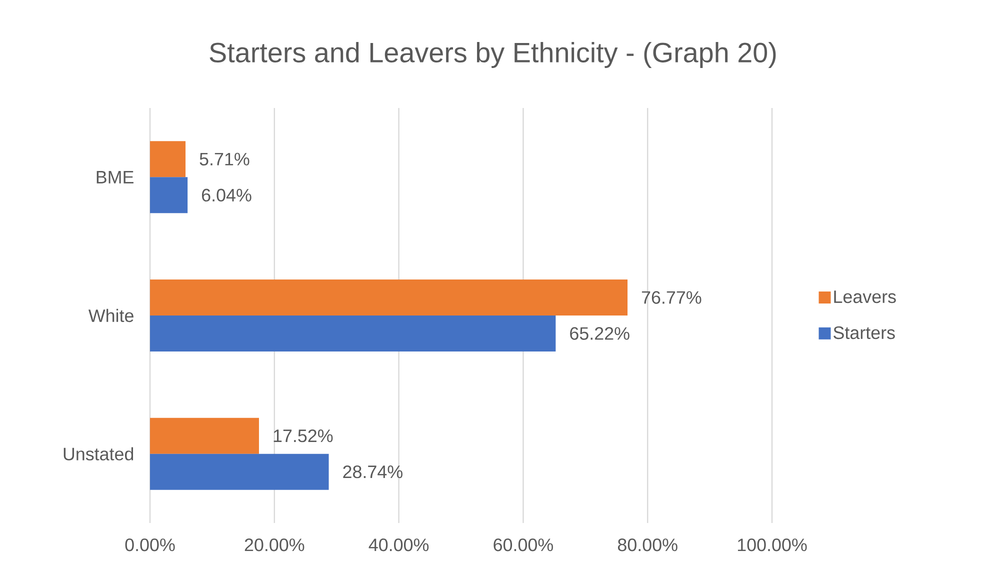 This screenshot has width=986, height=579. Describe the element at coordinates (225, 159) in the screenshot. I see `data-label: 5.71%` at that location.